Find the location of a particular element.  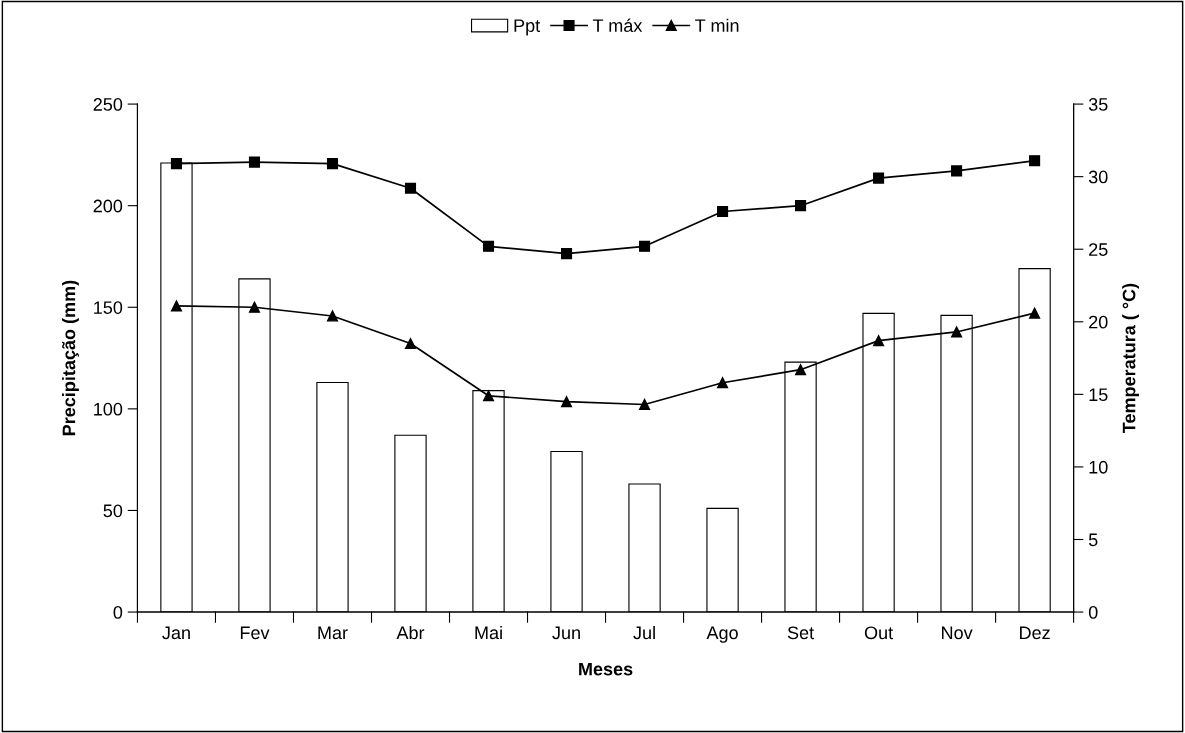

legend-label: Ppt is located at coordinates (527, 27).